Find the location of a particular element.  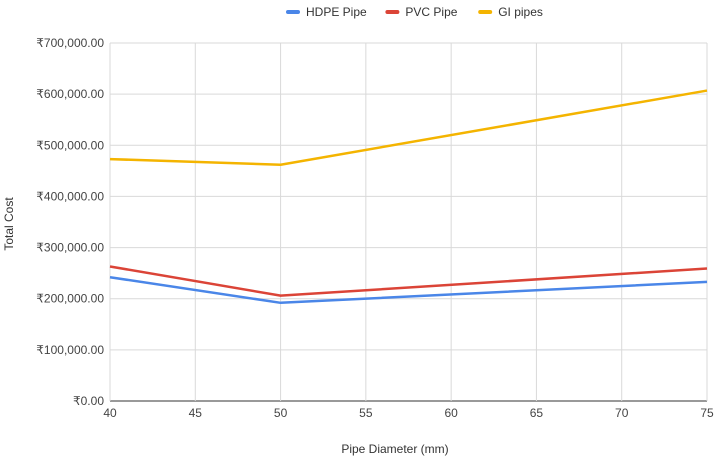

y-tick-label: ₹100,000.00 is located at coordinates (70, 350).